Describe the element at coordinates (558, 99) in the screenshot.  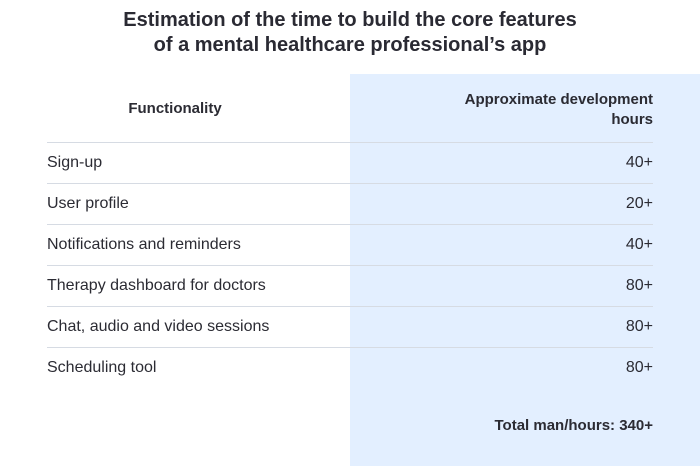
I see `header-hours-line-1: Approximate development` at that location.